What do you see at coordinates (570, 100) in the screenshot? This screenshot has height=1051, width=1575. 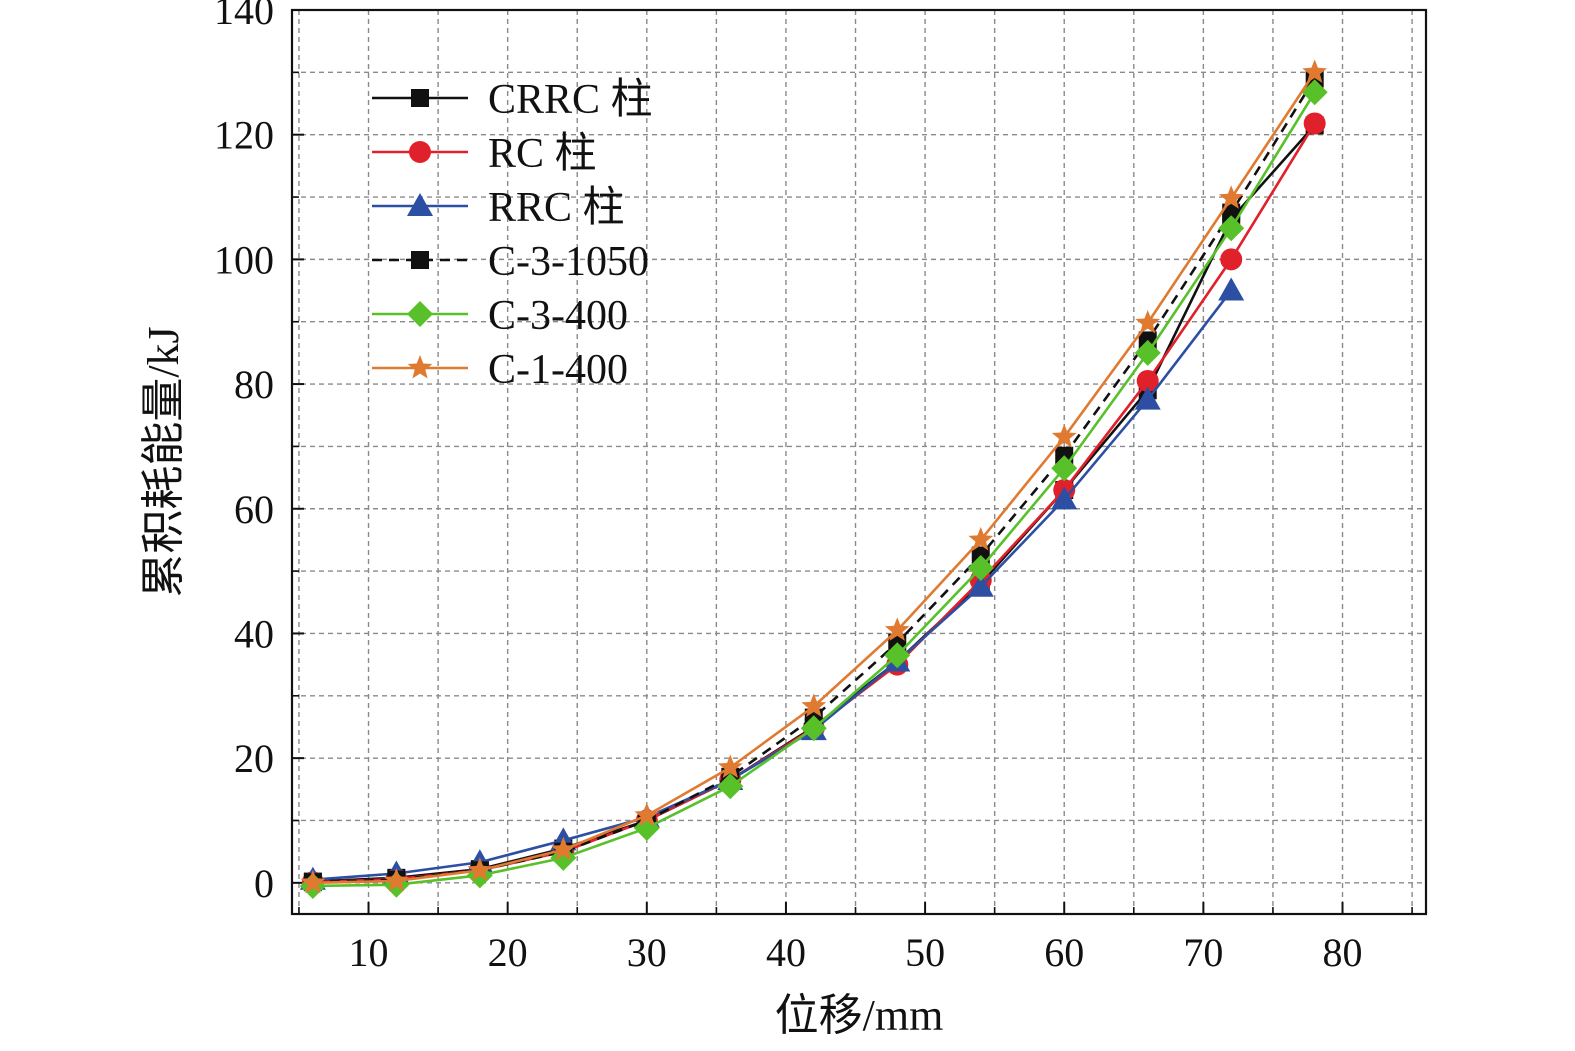 I see `legend-label: CRRC 柱` at bounding box center [570, 100].